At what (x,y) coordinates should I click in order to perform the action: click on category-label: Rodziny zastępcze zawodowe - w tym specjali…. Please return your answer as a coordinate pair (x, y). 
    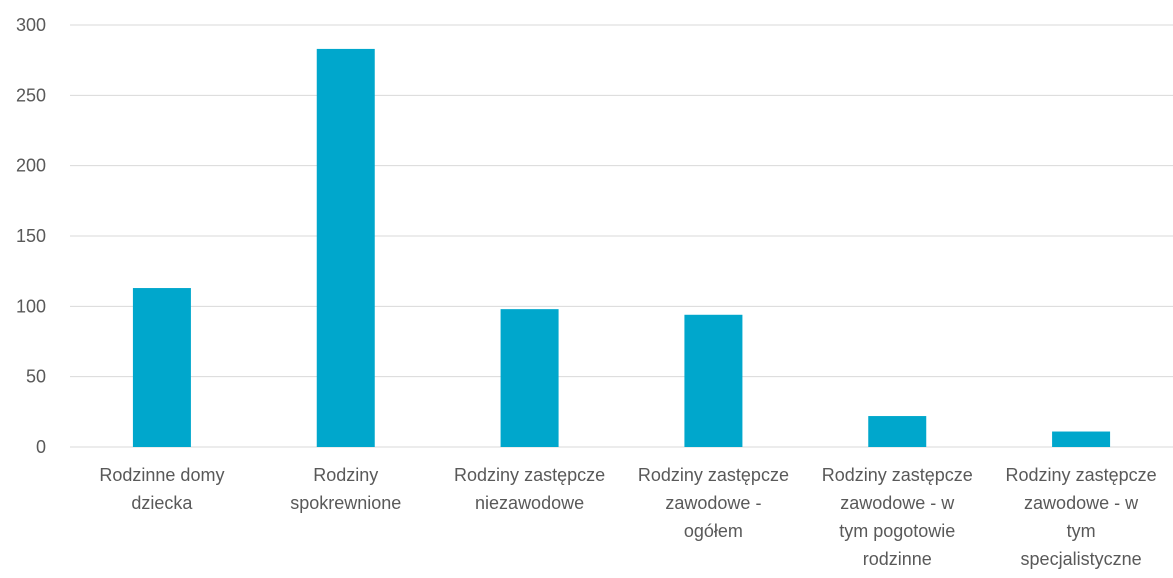
    Looking at the image, I should click on (1081, 517).